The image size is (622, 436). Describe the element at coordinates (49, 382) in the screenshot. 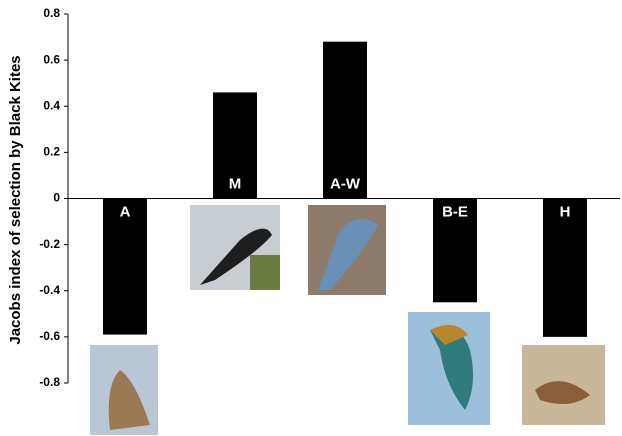

I see `y-tick-label: -0.8` at that location.